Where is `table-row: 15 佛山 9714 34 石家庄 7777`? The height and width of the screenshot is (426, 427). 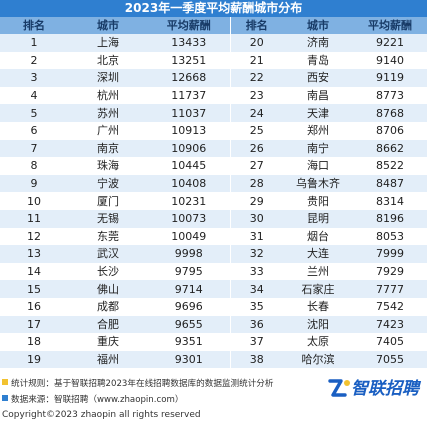
table-row: 15 佛山 9714 34 石家庄 7777 is located at coordinates (213, 289).